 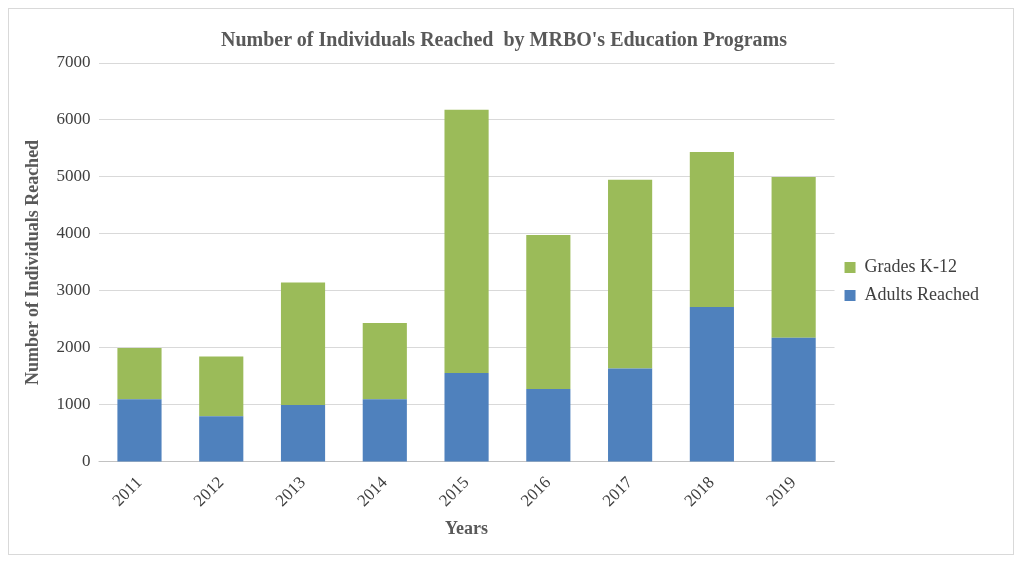 I want to click on x-axis-title: Years, so click(x=467, y=527).